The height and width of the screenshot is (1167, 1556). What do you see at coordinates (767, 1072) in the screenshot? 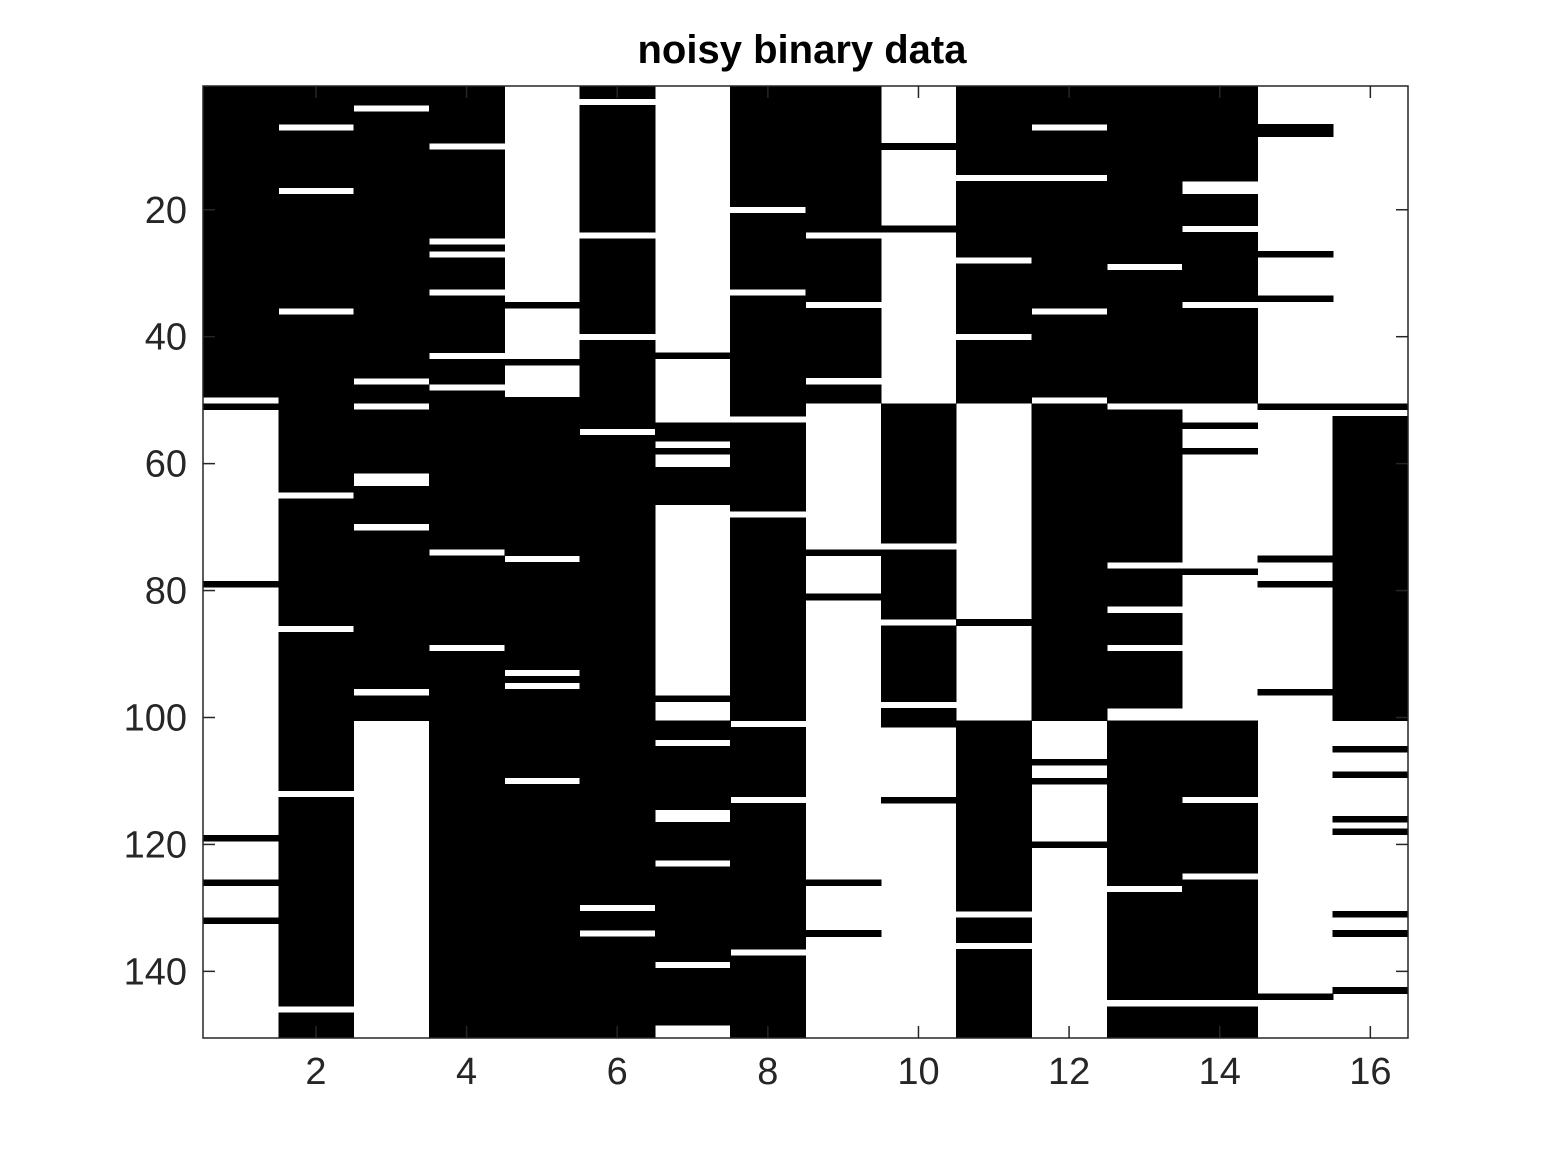
I see `x-tick-label: 8` at bounding box center [767, 1072].